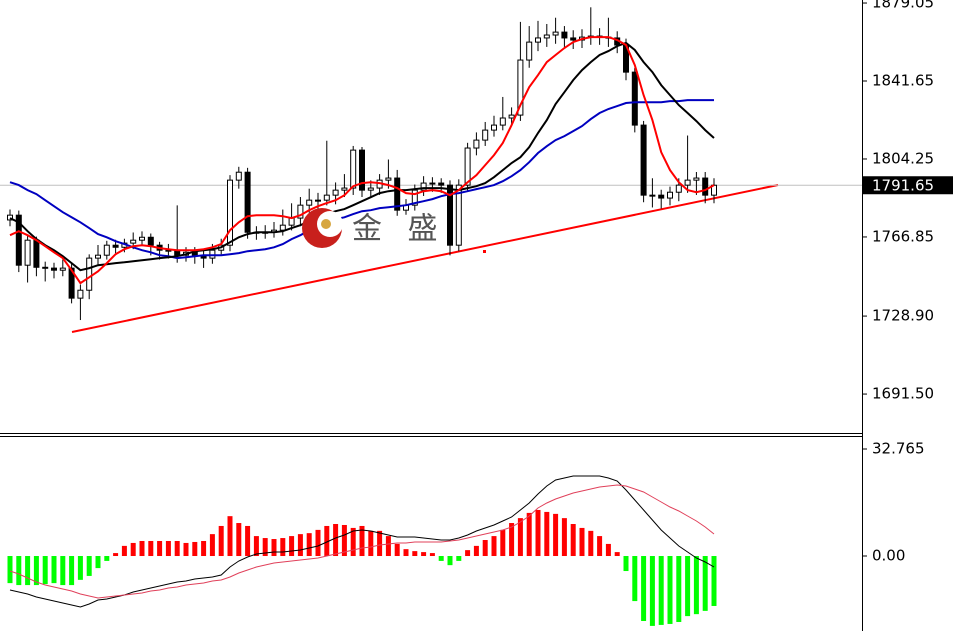 The width and height of the screenshot is (953, 631). I want to click on macd-line, so click(362, 541).